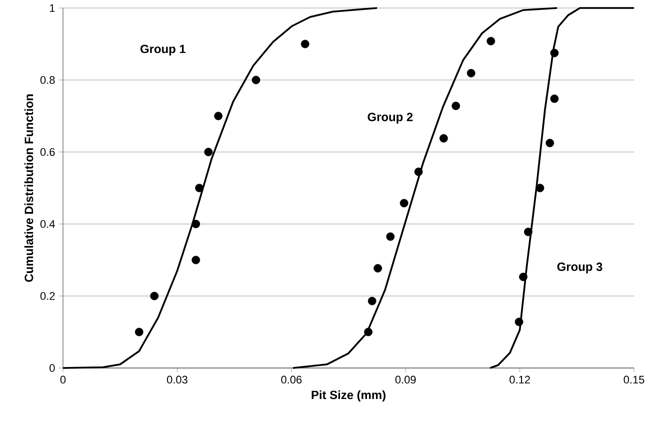  What do you see at coordinates (47, 296) in the screenshot?
I see `y-tick-label: 0.2` at bounding box center [47, 296].